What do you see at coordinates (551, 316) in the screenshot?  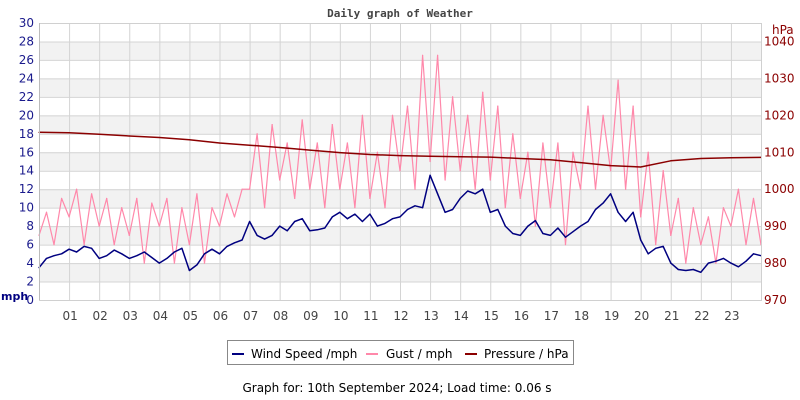 I see `x-tick-label: 17` at bounding box center [551, 316].